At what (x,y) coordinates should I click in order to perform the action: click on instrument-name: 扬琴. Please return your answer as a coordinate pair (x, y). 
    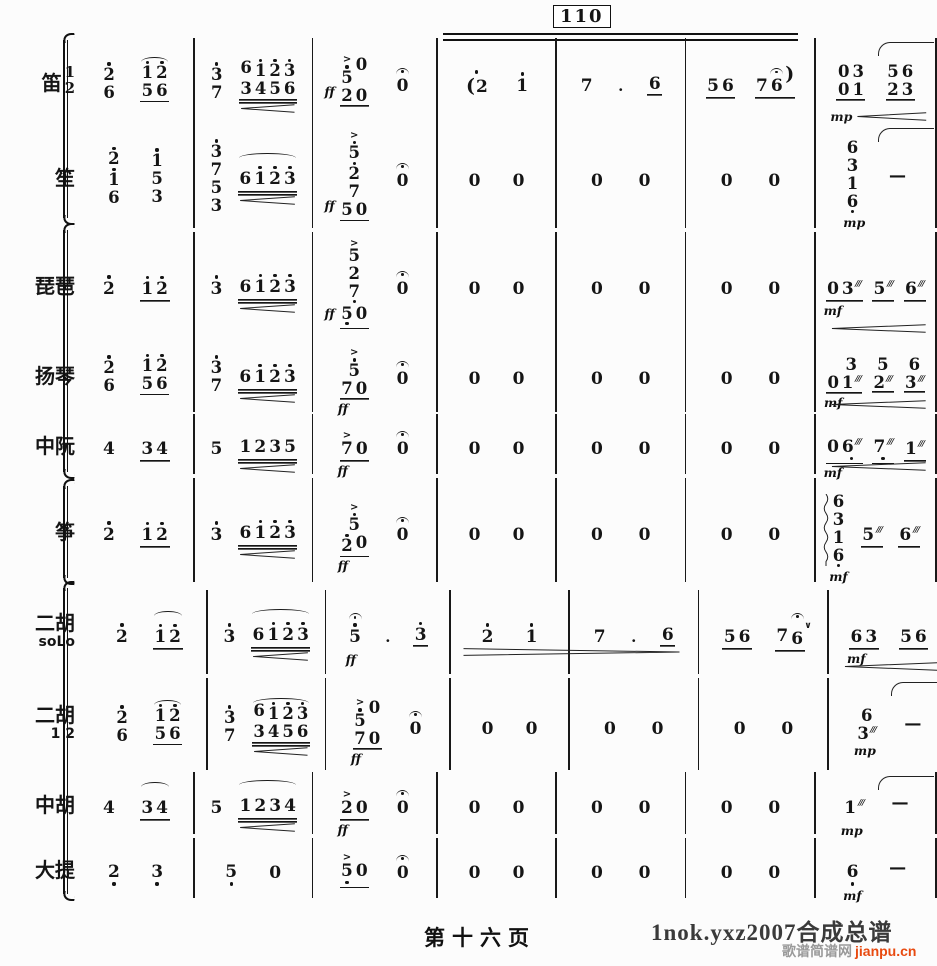
    Looking at the image, I should click on (55, 376).